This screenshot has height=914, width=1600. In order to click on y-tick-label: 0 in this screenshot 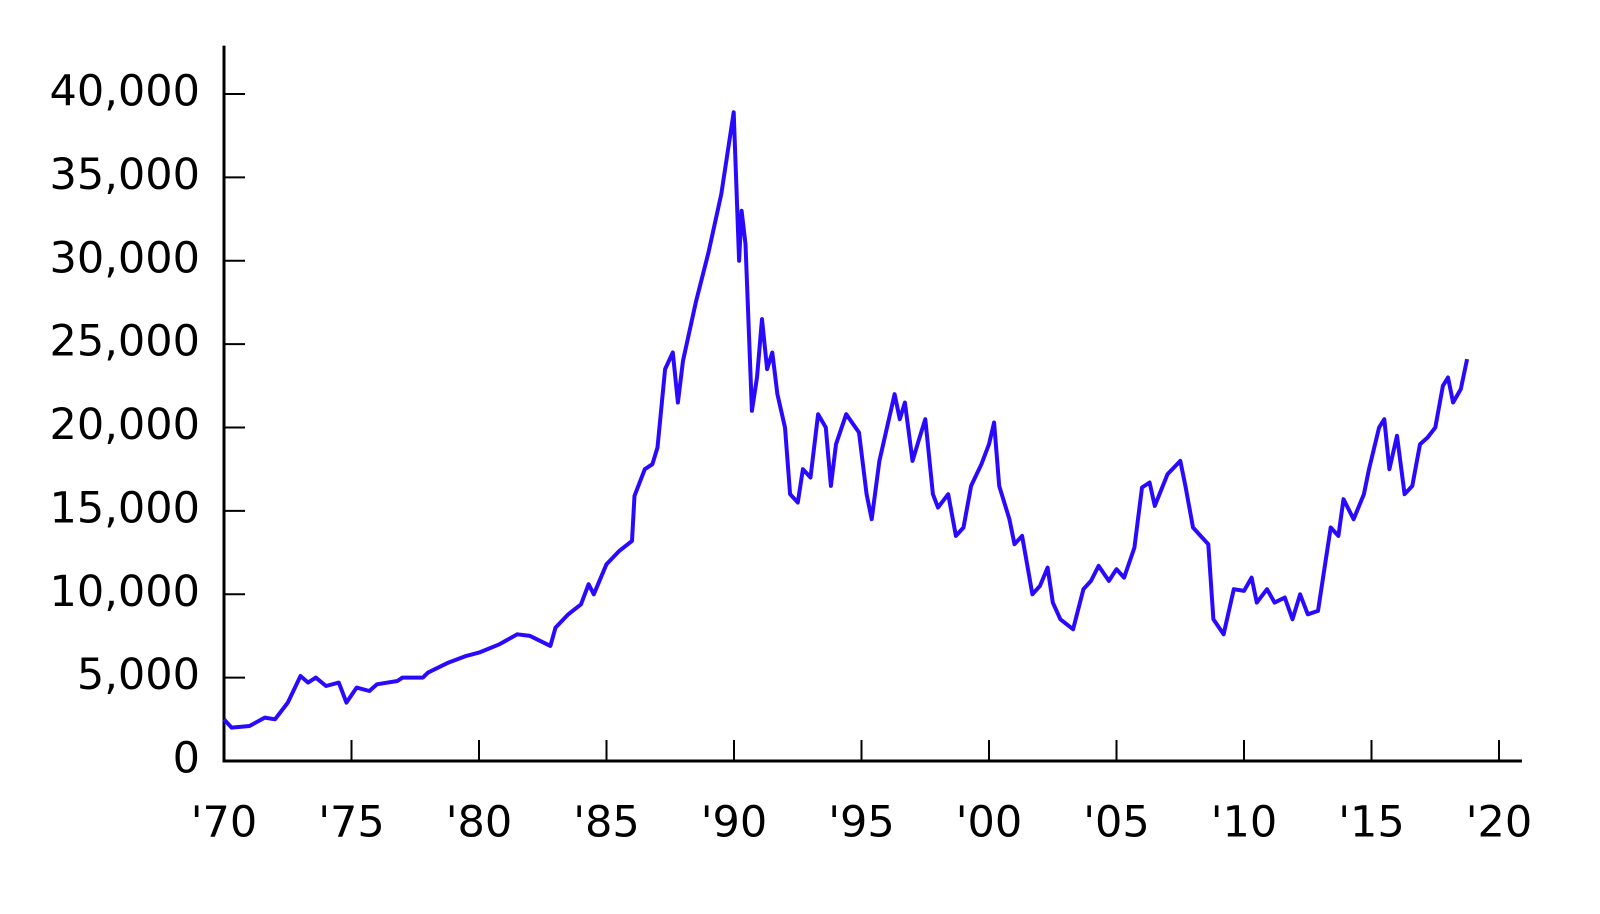, I will do `click(186, 759)`.